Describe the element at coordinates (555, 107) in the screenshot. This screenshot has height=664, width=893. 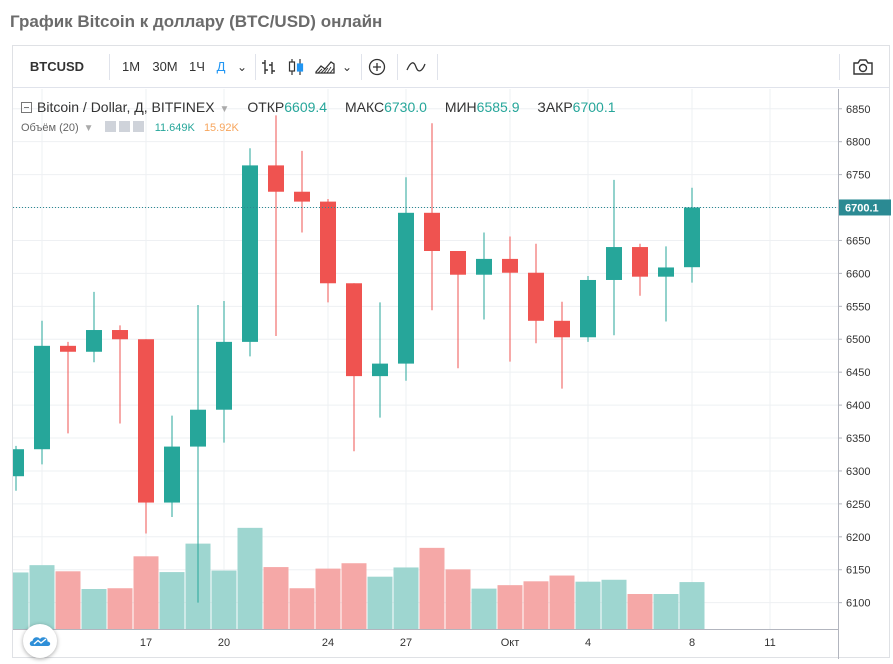
I see `close-label: ЗАКР` at that location.